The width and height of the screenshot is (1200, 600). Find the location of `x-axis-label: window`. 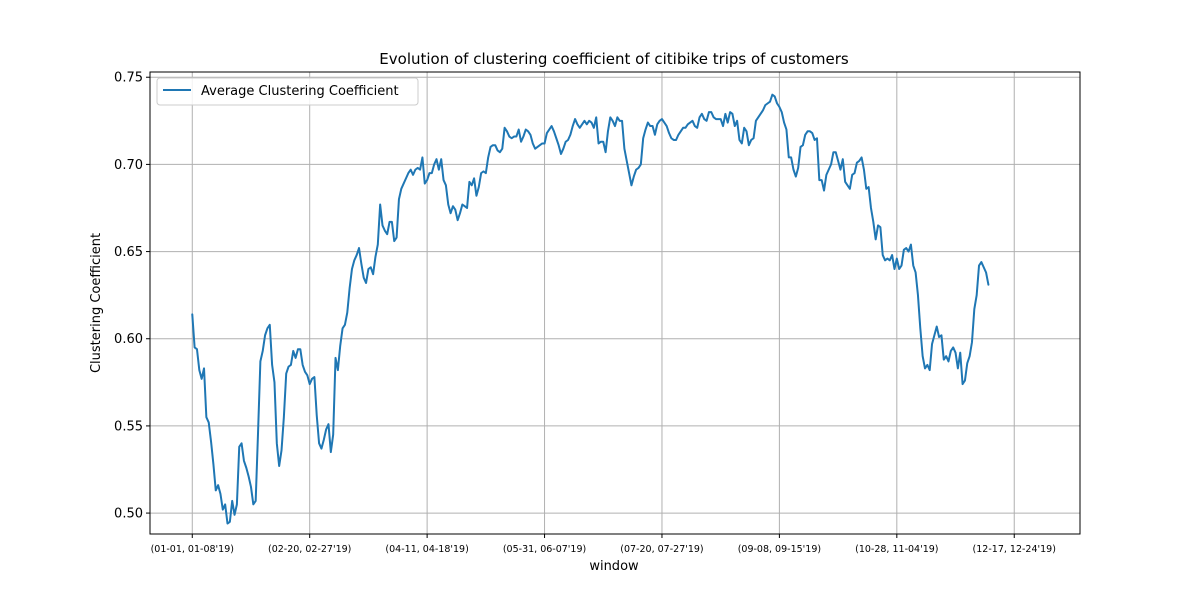

x-axis-label: window is located at coordinates (614, 566).